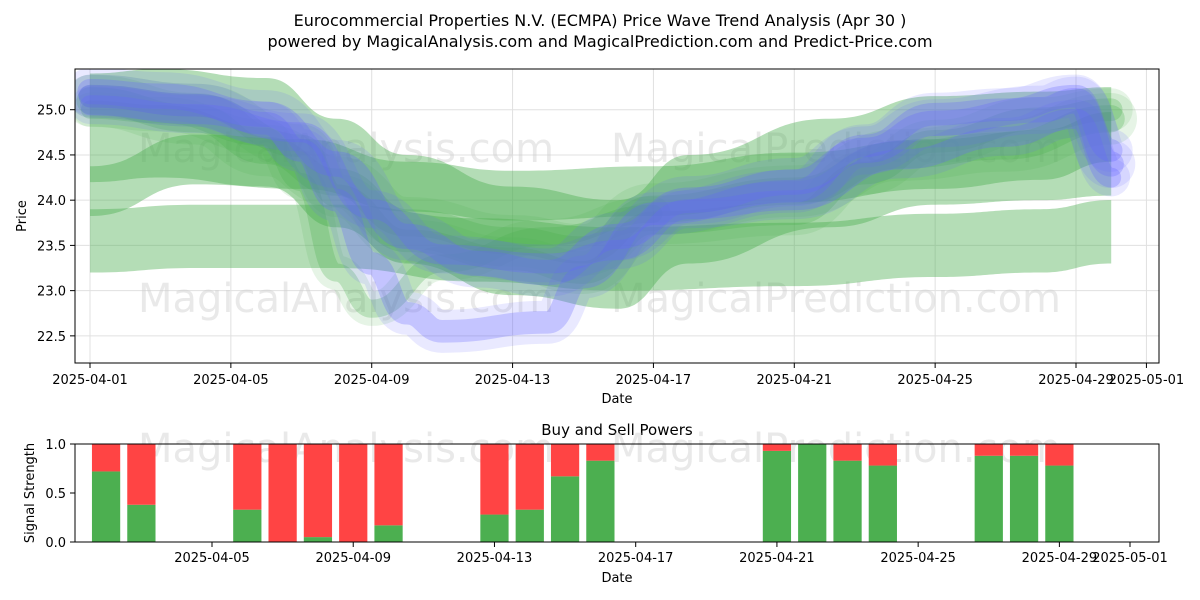 The width and height of the screenshot is (1200, 600). What do you see at coordinates (616, 578) in the screenshot?
I see `signal-x-label: Date` at bounding box center [616, 578].